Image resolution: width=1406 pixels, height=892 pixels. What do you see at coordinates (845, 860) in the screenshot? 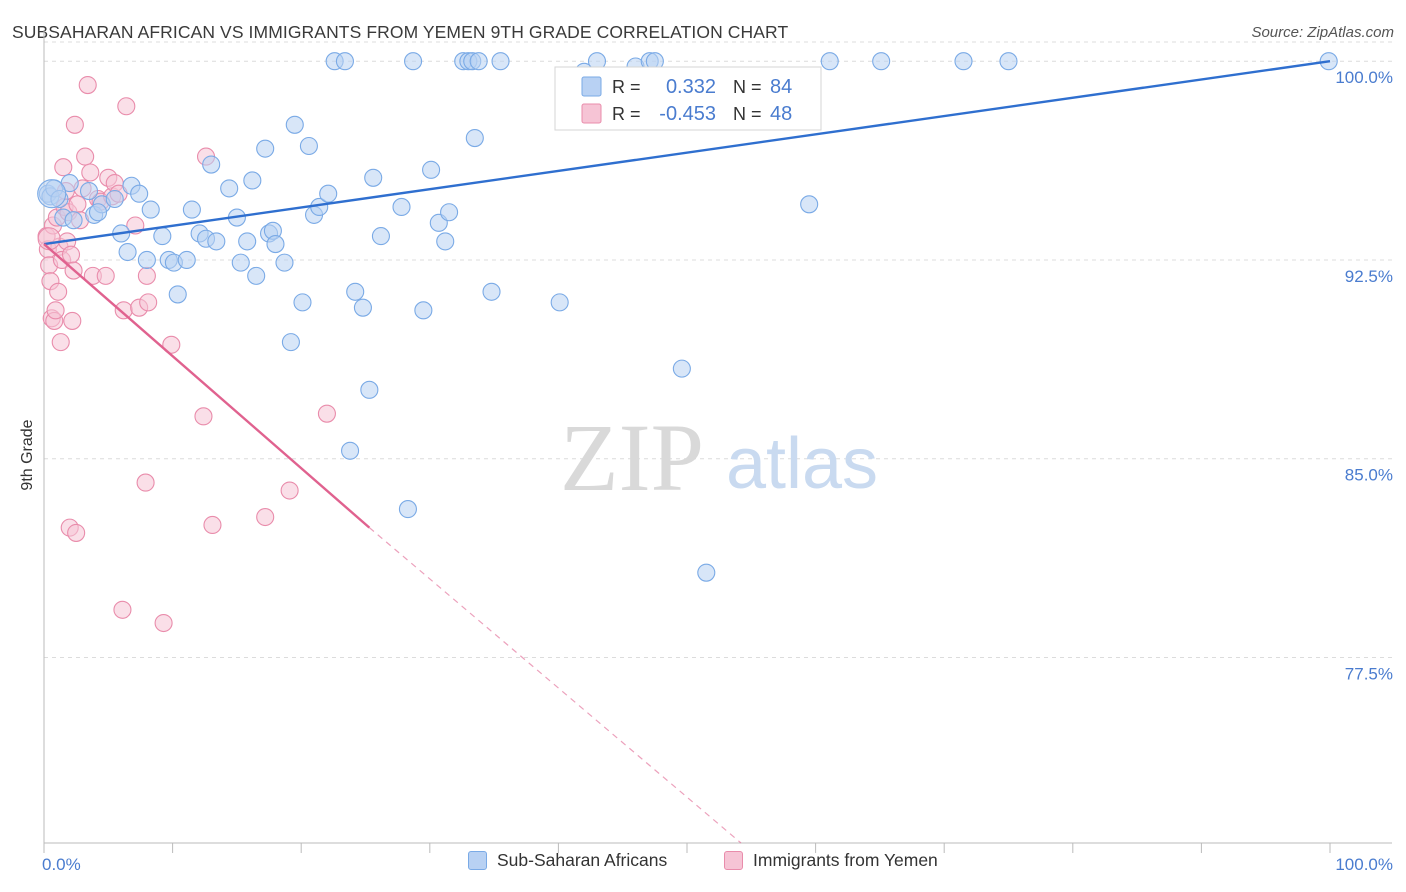
I see `legend-label-immigrants-from-yemen: Immigrants from Yemen` at bounding box center [845, 860].